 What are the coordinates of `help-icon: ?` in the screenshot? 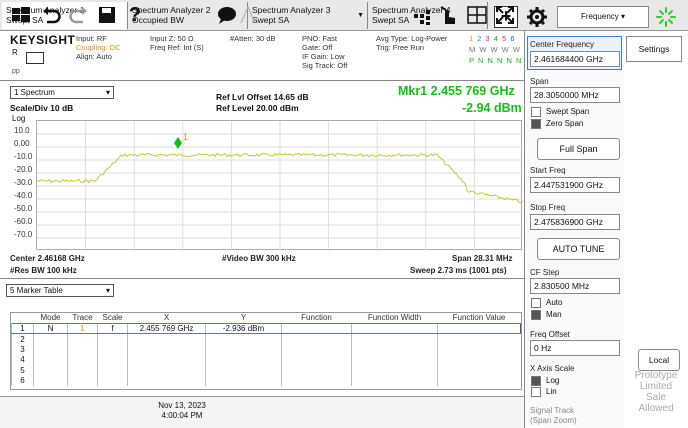 It's located at (135, 15).